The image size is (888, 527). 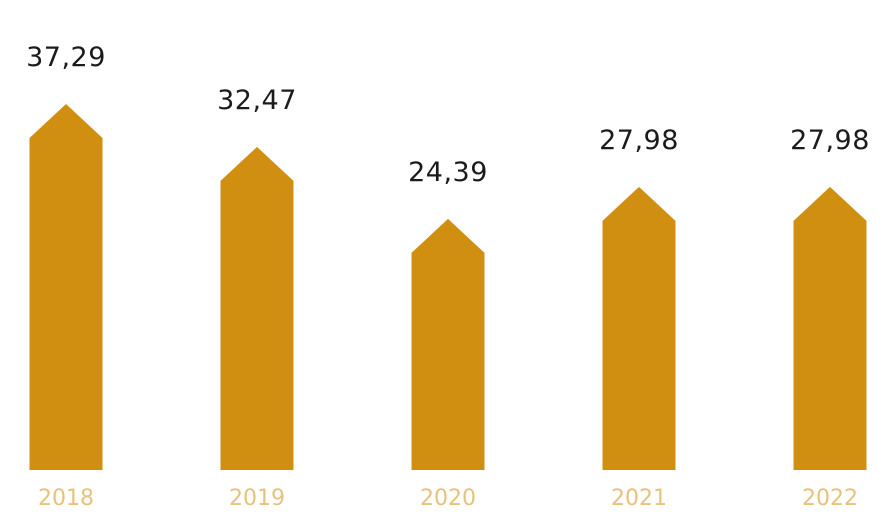 What do you see at coordinates (639, 498) in the screenshot?
I see `x-tick-label-2021: 2021` at bounding box center [639, 498].